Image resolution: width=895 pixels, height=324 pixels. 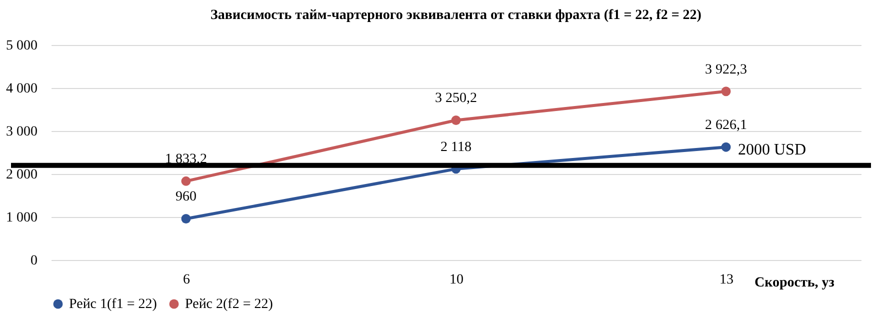 I want to click on data-label: 3 250,2, so click(x=456, y=98).